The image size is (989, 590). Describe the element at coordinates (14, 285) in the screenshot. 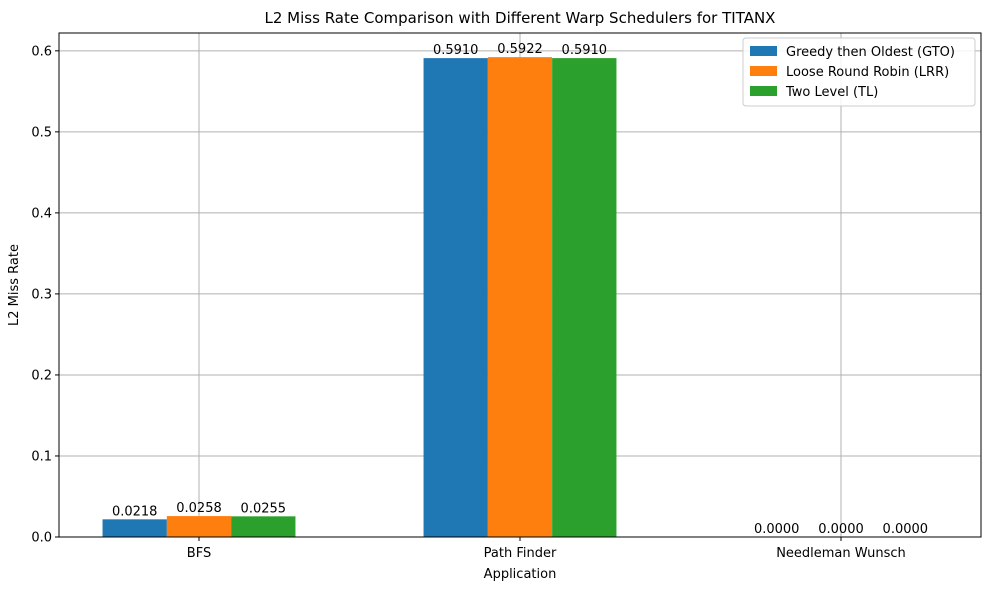

I see `y-axis-label: L2 Miss Rate` at that location.